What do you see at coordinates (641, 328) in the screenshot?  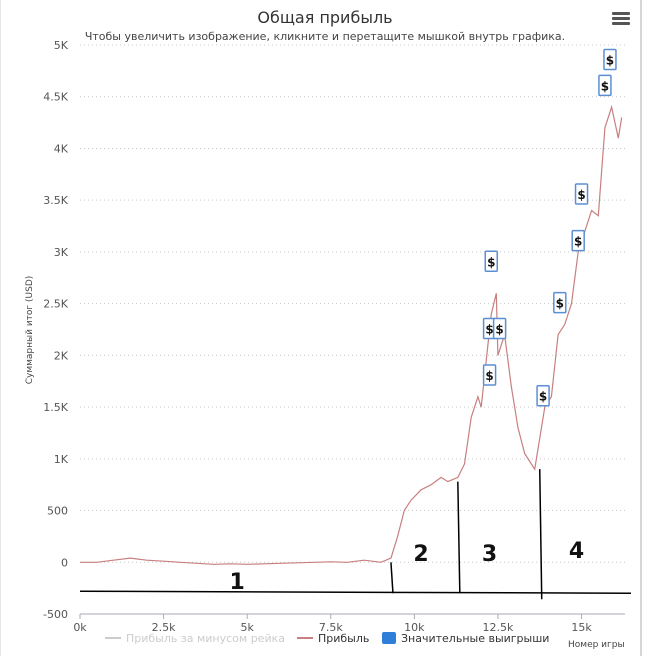 I see `right-border` at bounding box center [641, 328].